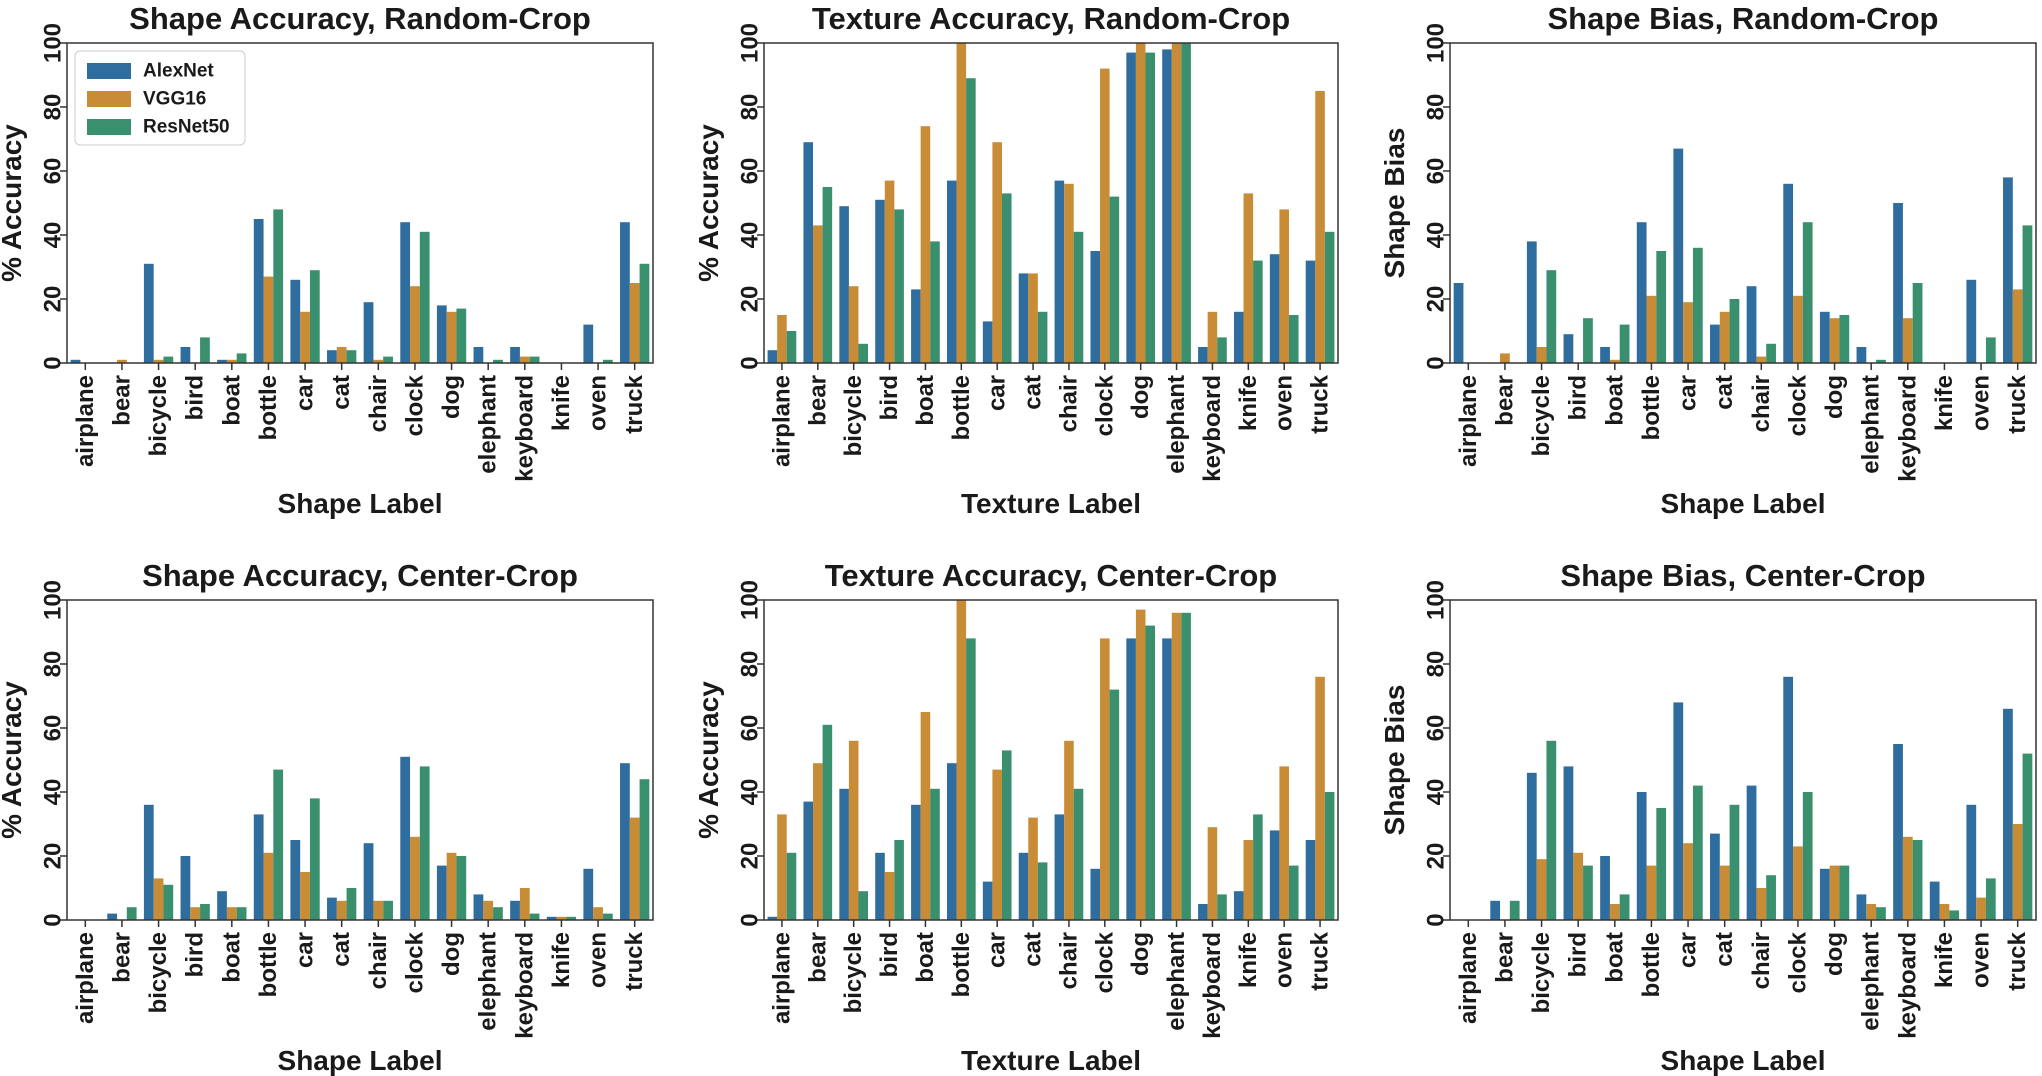 Image resolution: width=2042 pixels, height=1076 pixels. I want to click on x-tick-label-bottle: bottle, so click(1651, 964).